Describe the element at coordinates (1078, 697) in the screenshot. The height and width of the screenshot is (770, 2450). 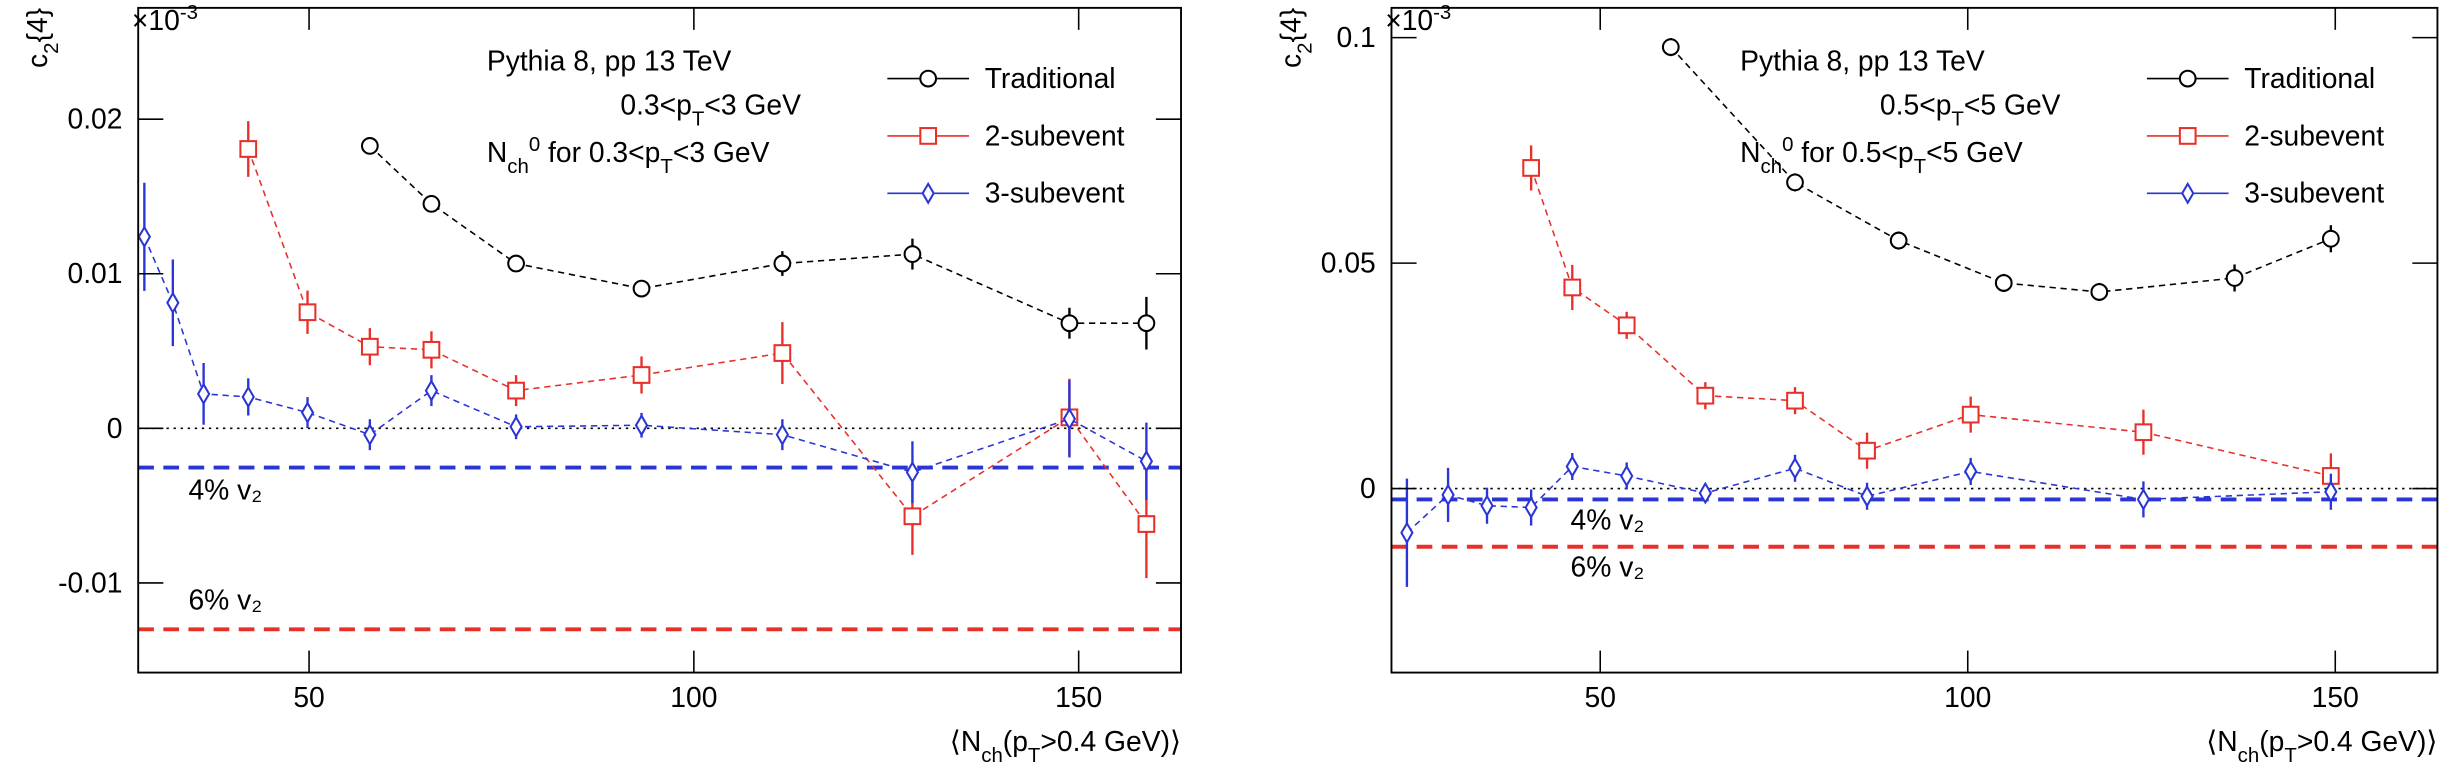
I see `x-tick-label: 150` at that location.